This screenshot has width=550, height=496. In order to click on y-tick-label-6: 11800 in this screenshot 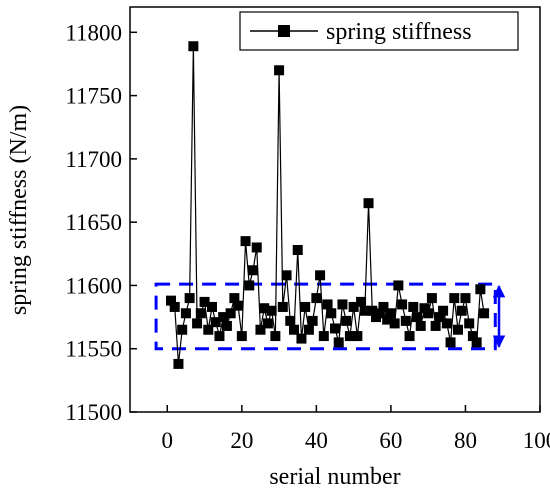, I will do `click(93, 32)`.